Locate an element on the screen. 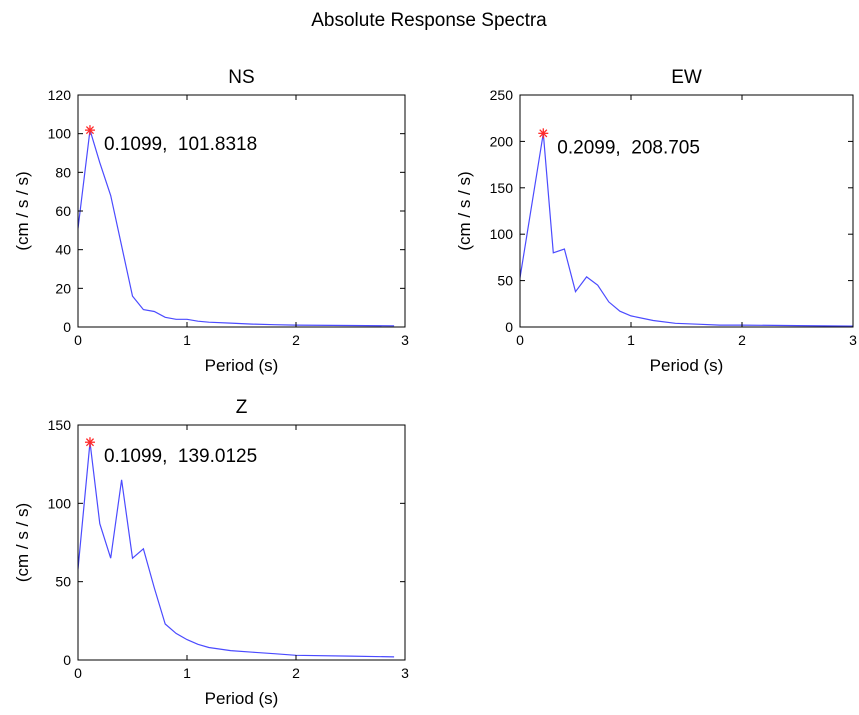 The width and height of the screenshot is (859, 715). y-tick-label-ns: 120 is located at coordinates (60, 95).